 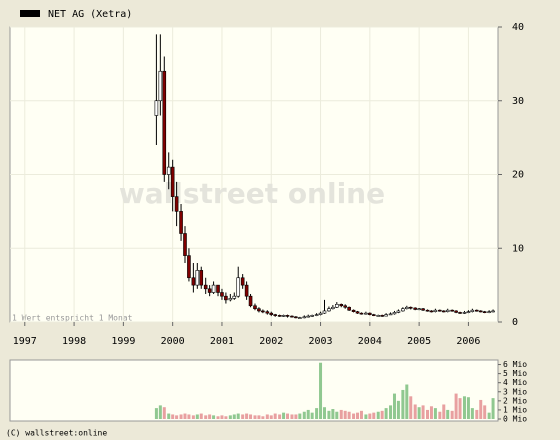 What do you see at coordinates (320, 341) in the screenshot?
I see `x-tick-label: 2003` at bounding box center [320, 341].